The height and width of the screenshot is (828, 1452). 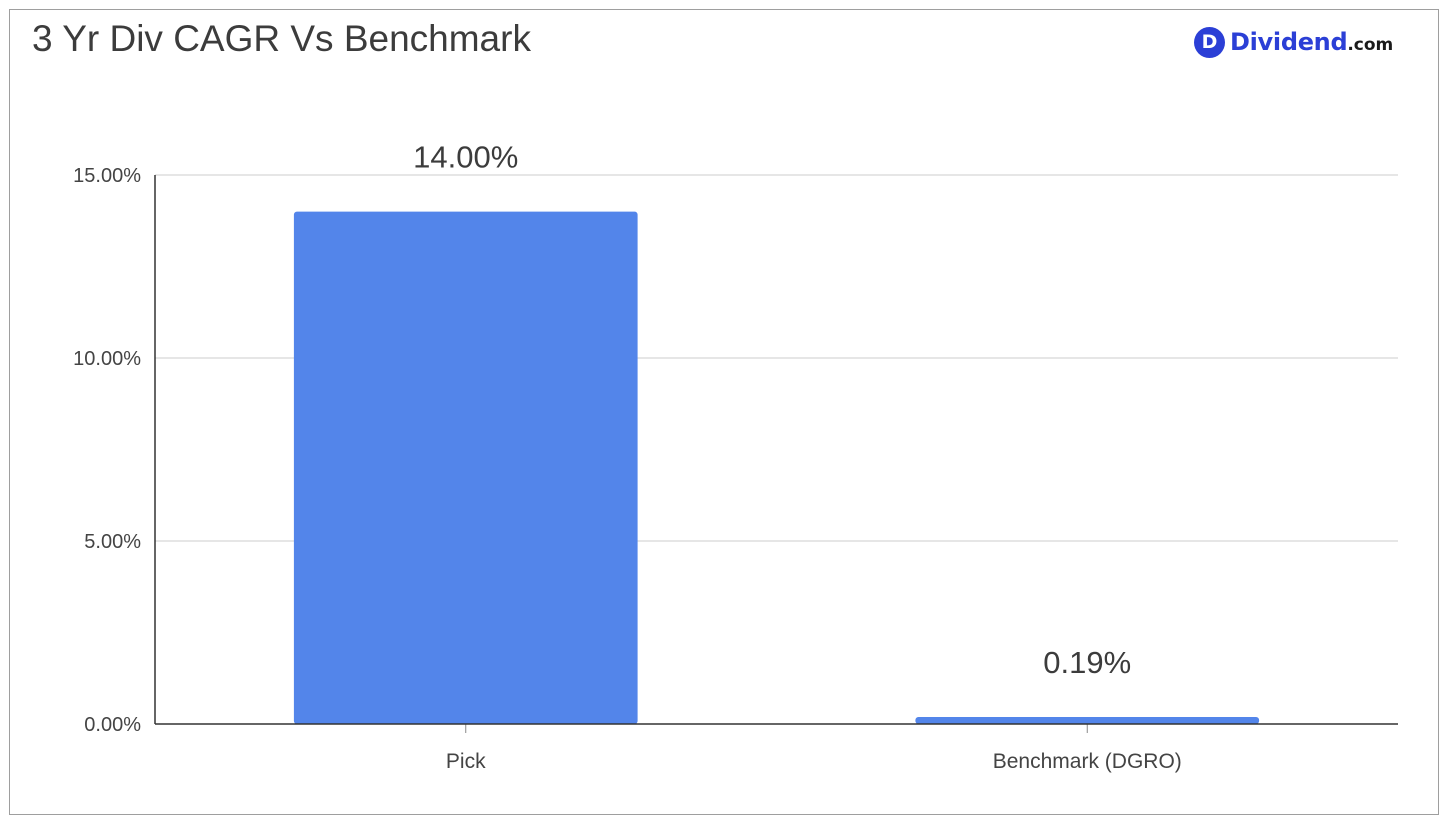 What do you see at coordinates (1087, 761) in the screenshot?
I see `x-category-label: Benchmark (DGRO)` at bounding box center [1087, 761].